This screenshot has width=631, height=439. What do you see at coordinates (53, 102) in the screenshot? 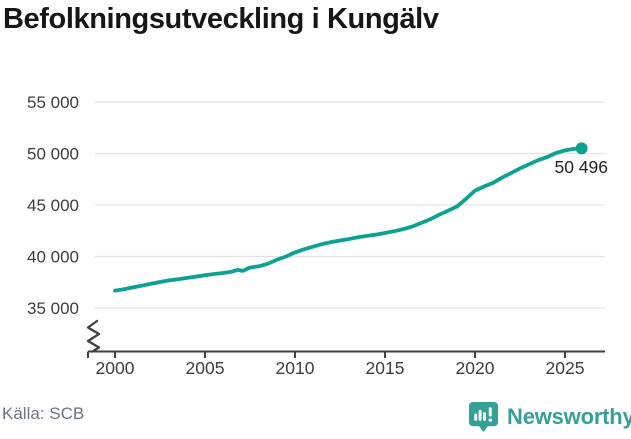
I see `y-axis-tick-label: 55 000` at bounding box center [53, 102].